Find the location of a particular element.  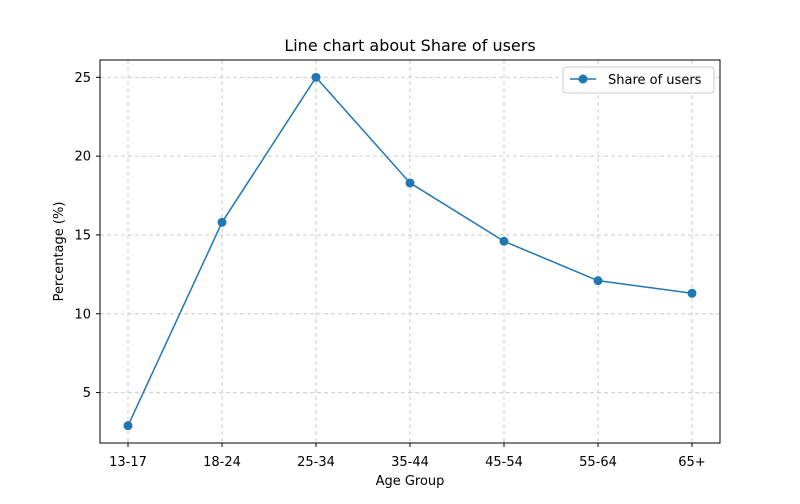

y-tick-label: 20 is located at coordinates (82, 157).